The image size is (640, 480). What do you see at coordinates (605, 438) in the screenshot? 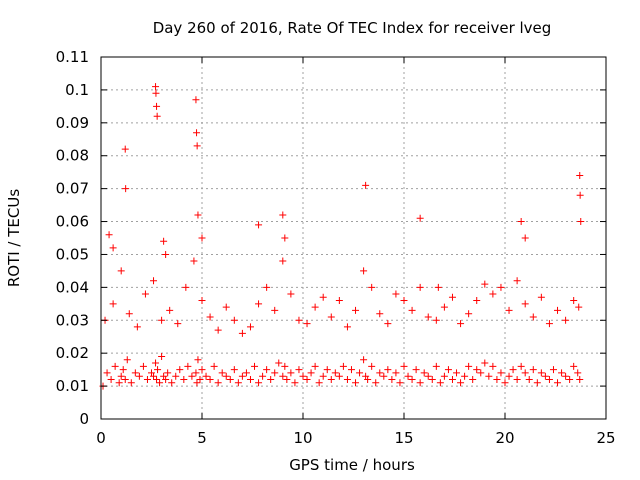
I see `x-tick-label: 25` at bounding box center [605, 438].